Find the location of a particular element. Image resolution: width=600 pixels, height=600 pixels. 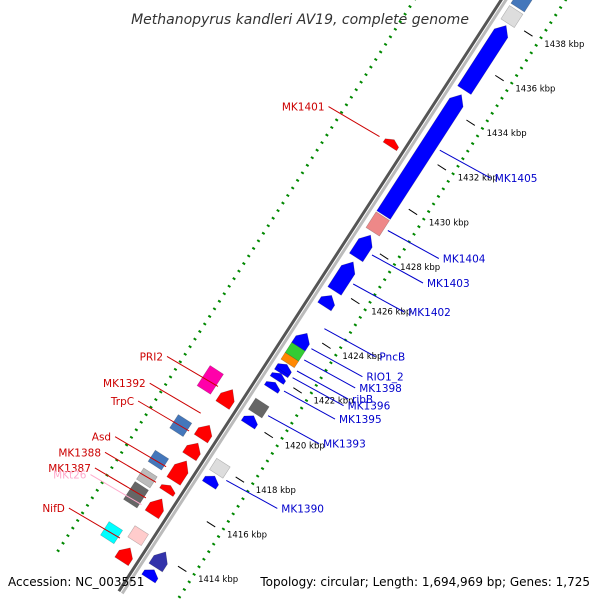

tick-label-0: 1414 kbp is located at coordinates (218, 580).